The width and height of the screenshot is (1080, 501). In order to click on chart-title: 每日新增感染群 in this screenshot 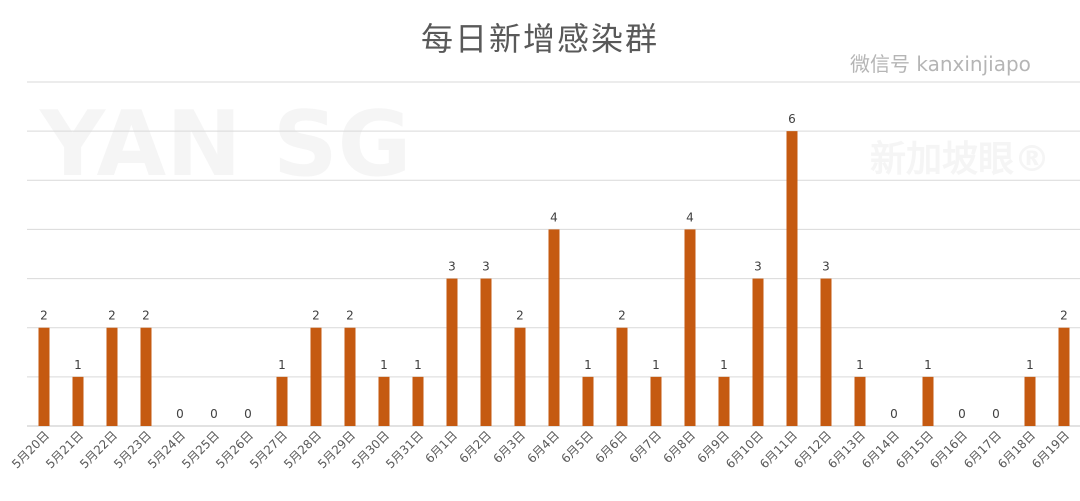, I will do `click(539, 39)`.